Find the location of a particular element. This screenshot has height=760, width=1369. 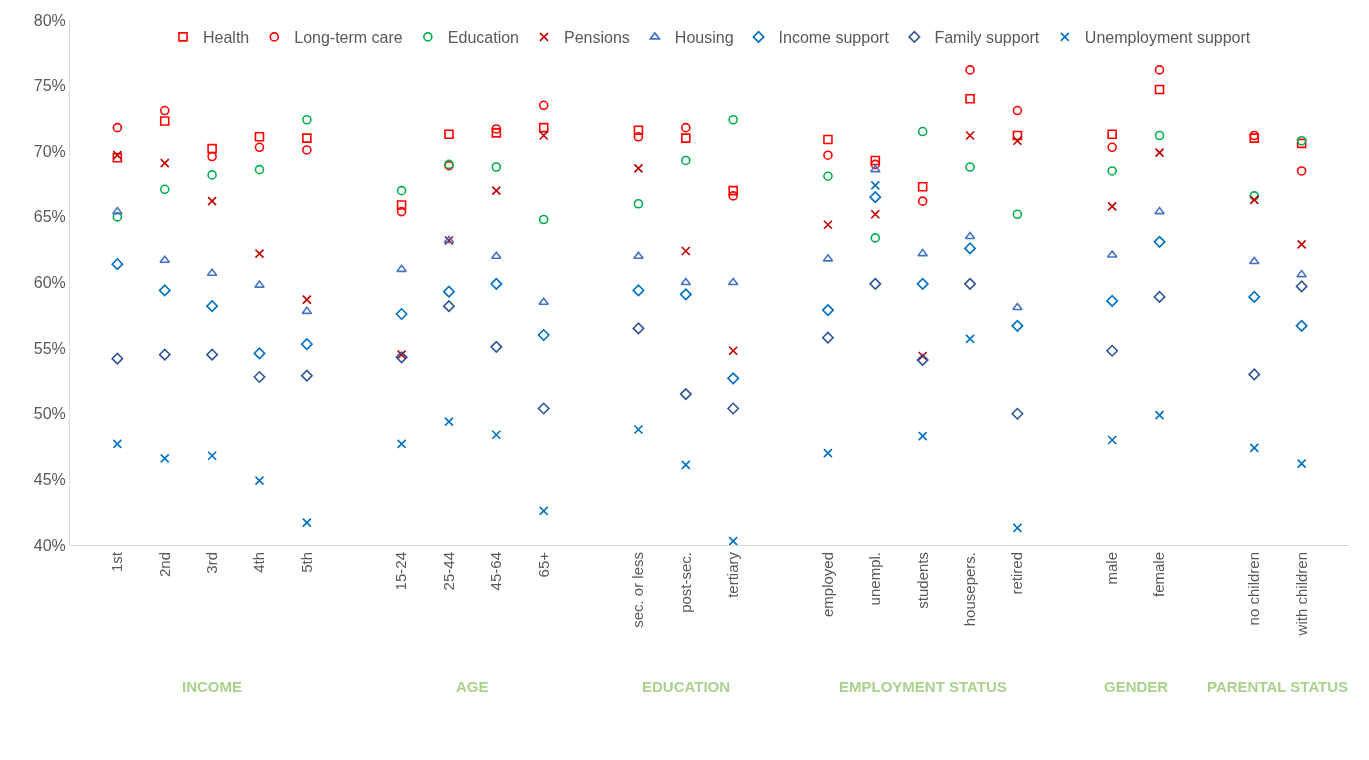

x-tick-label: 1st is located at coordinates (117, 562).